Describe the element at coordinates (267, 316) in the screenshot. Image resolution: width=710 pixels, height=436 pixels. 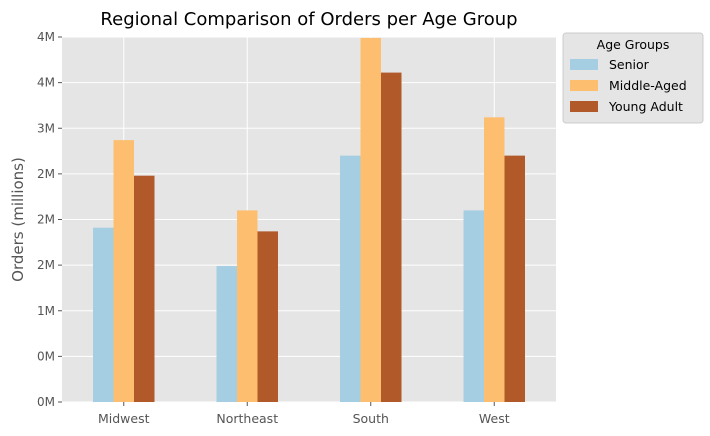
I see `bar-young-adult-northeast` at that location.